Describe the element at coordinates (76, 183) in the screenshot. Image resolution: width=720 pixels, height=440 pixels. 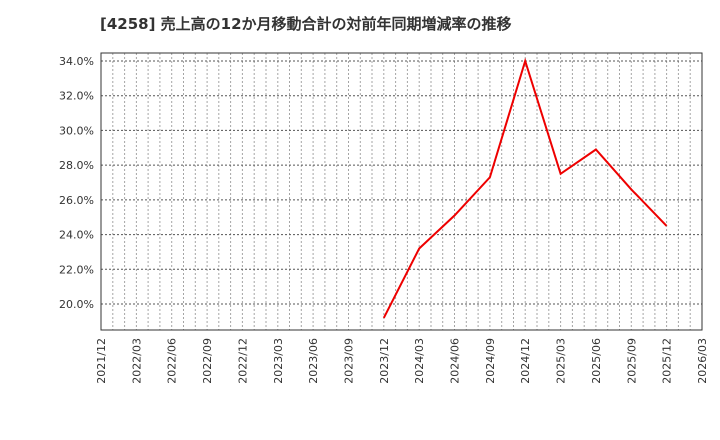
I see `y-axis-labels: 20.0% 22.0% 24.0% 26.0% 28.0% 30.0% 32.0% 34.0%` at that location.